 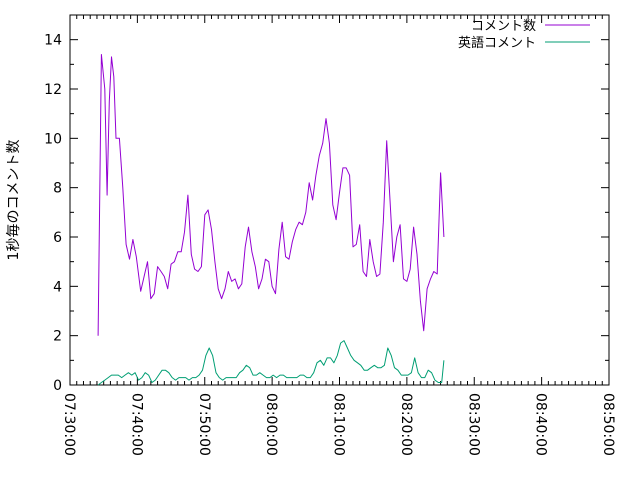 I want to click on x-tick-label: 08:50:00, so click(x=608, y=424).